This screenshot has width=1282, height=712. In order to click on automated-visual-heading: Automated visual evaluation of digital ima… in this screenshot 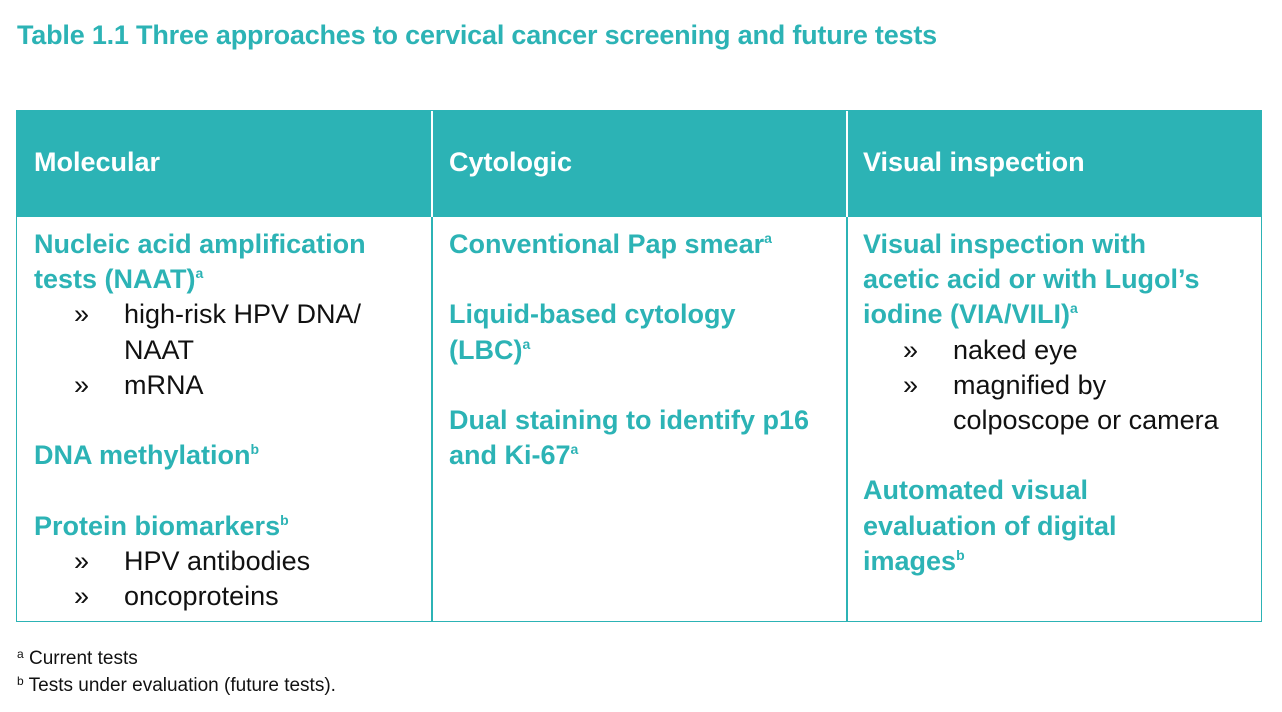, I will do `click(990, 525)`.